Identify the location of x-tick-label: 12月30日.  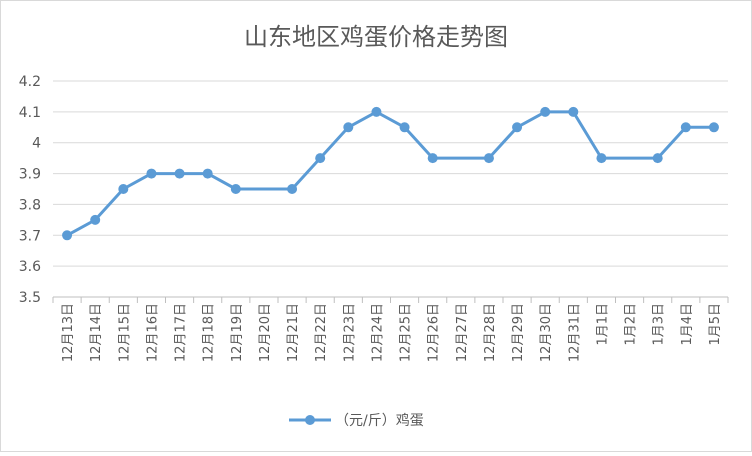
(546, 332).